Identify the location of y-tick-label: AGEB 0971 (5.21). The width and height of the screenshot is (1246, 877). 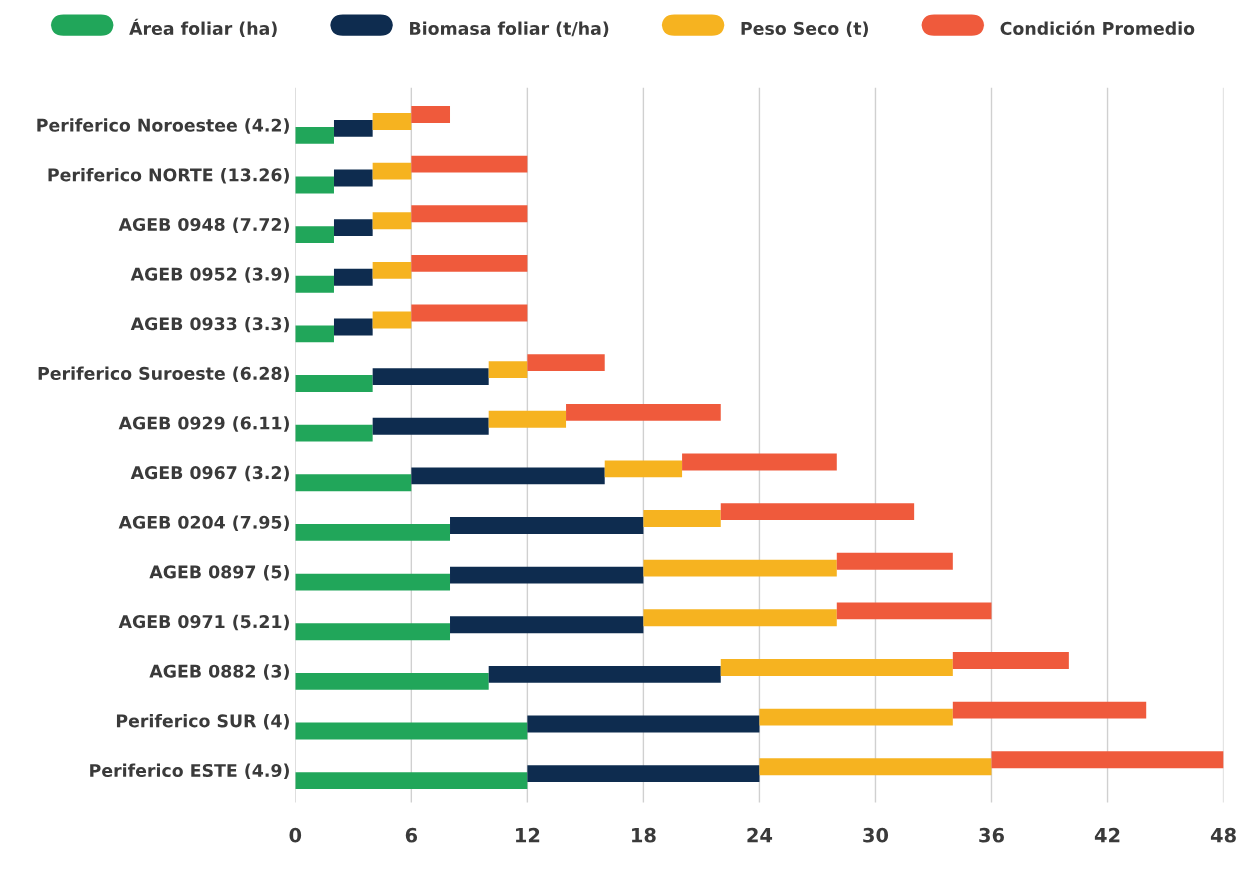
(203, 622).